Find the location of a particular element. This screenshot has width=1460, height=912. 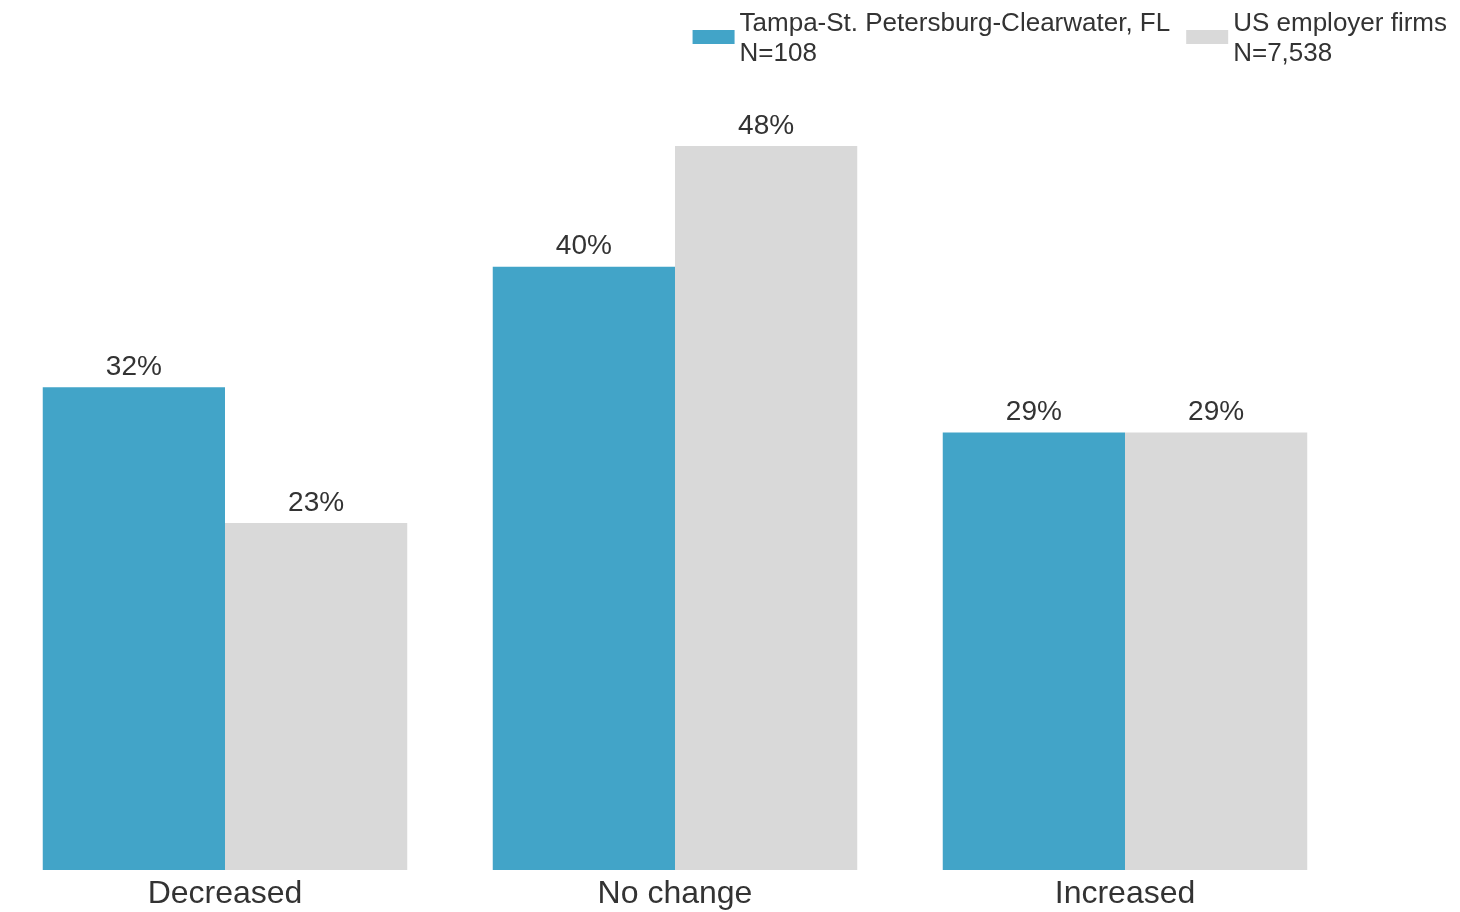

data-label: 32% is located at coordinates (133, 365).